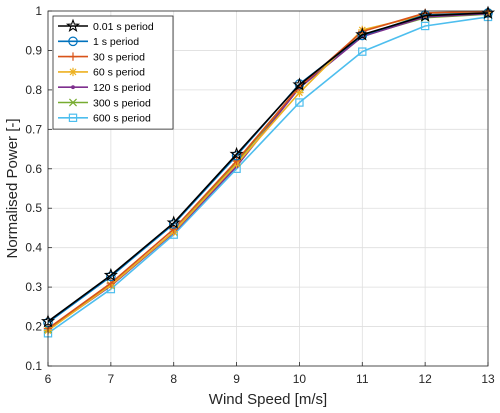 The height and width of the screenshot is (413, 500). I want to click on legend-label: 60 s period, so click(119, 73).